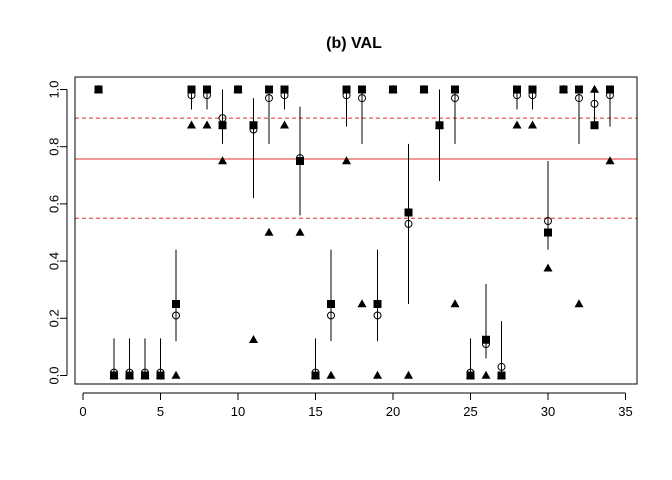  I want to click on x-tick-label-35: 35, so click(625, 411).